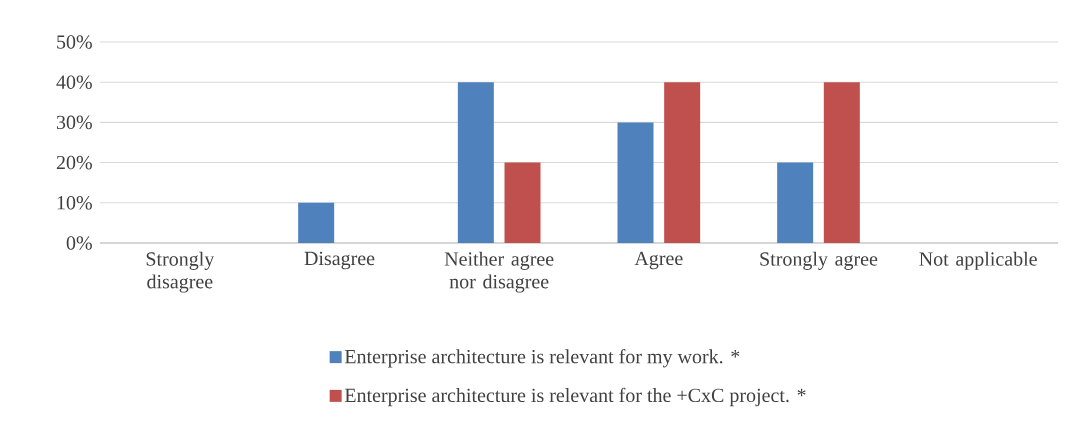 Image resolution: width=1076 pixels, height=428 pixels. I want to click on x-tick-label: Agree, so click(658, 260).